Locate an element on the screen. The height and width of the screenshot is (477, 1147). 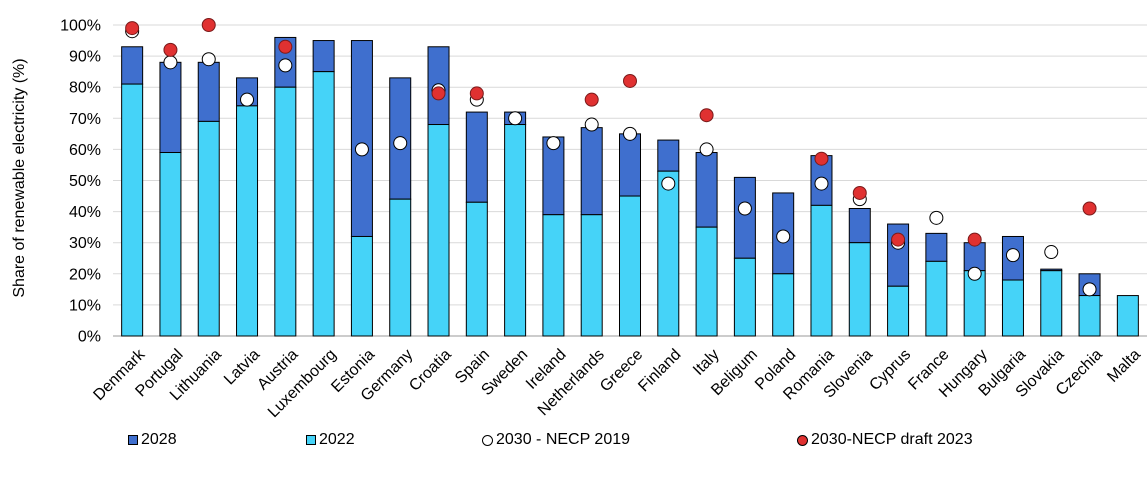
legend-label-2022: 2022 is located at coordinates (337, 439).